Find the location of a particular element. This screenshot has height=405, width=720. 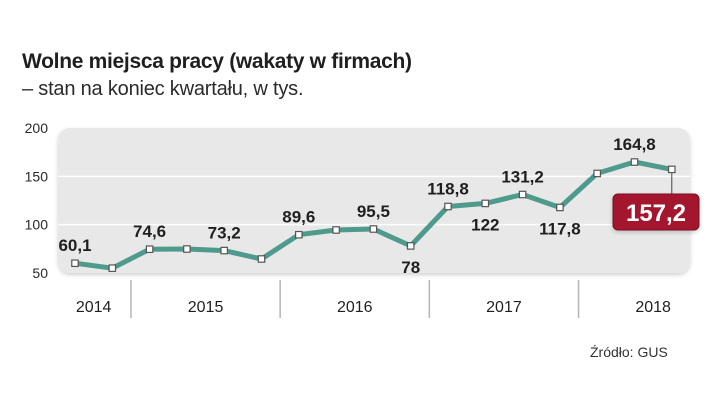

data-label: 118,8 is located at coordinates (448, 188).